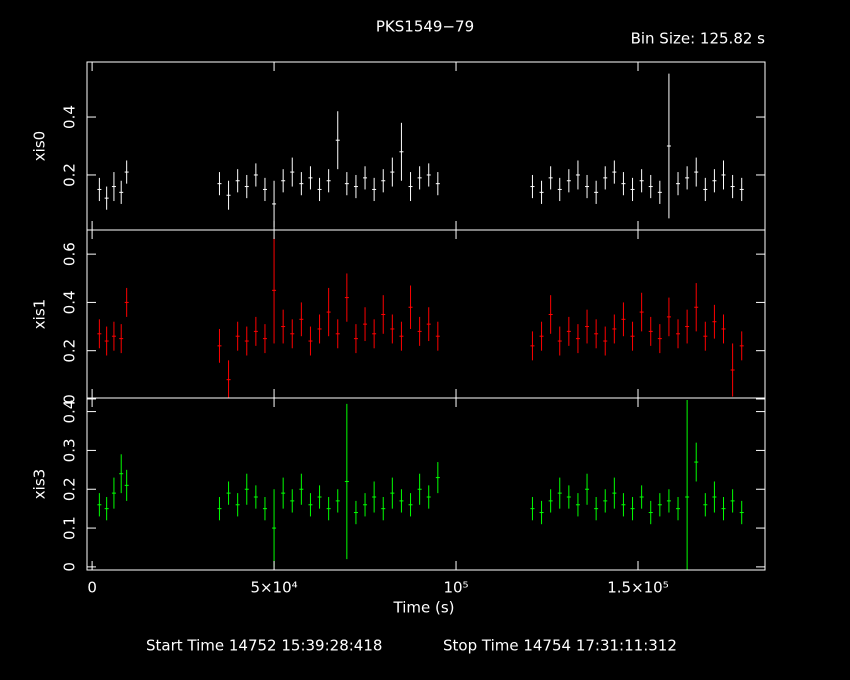 The image size is (850, 680). What do you see at coordinates (40, 484) in the screenshot?
I see `y-axis-label: xis3` at bounding box center [40, 484].